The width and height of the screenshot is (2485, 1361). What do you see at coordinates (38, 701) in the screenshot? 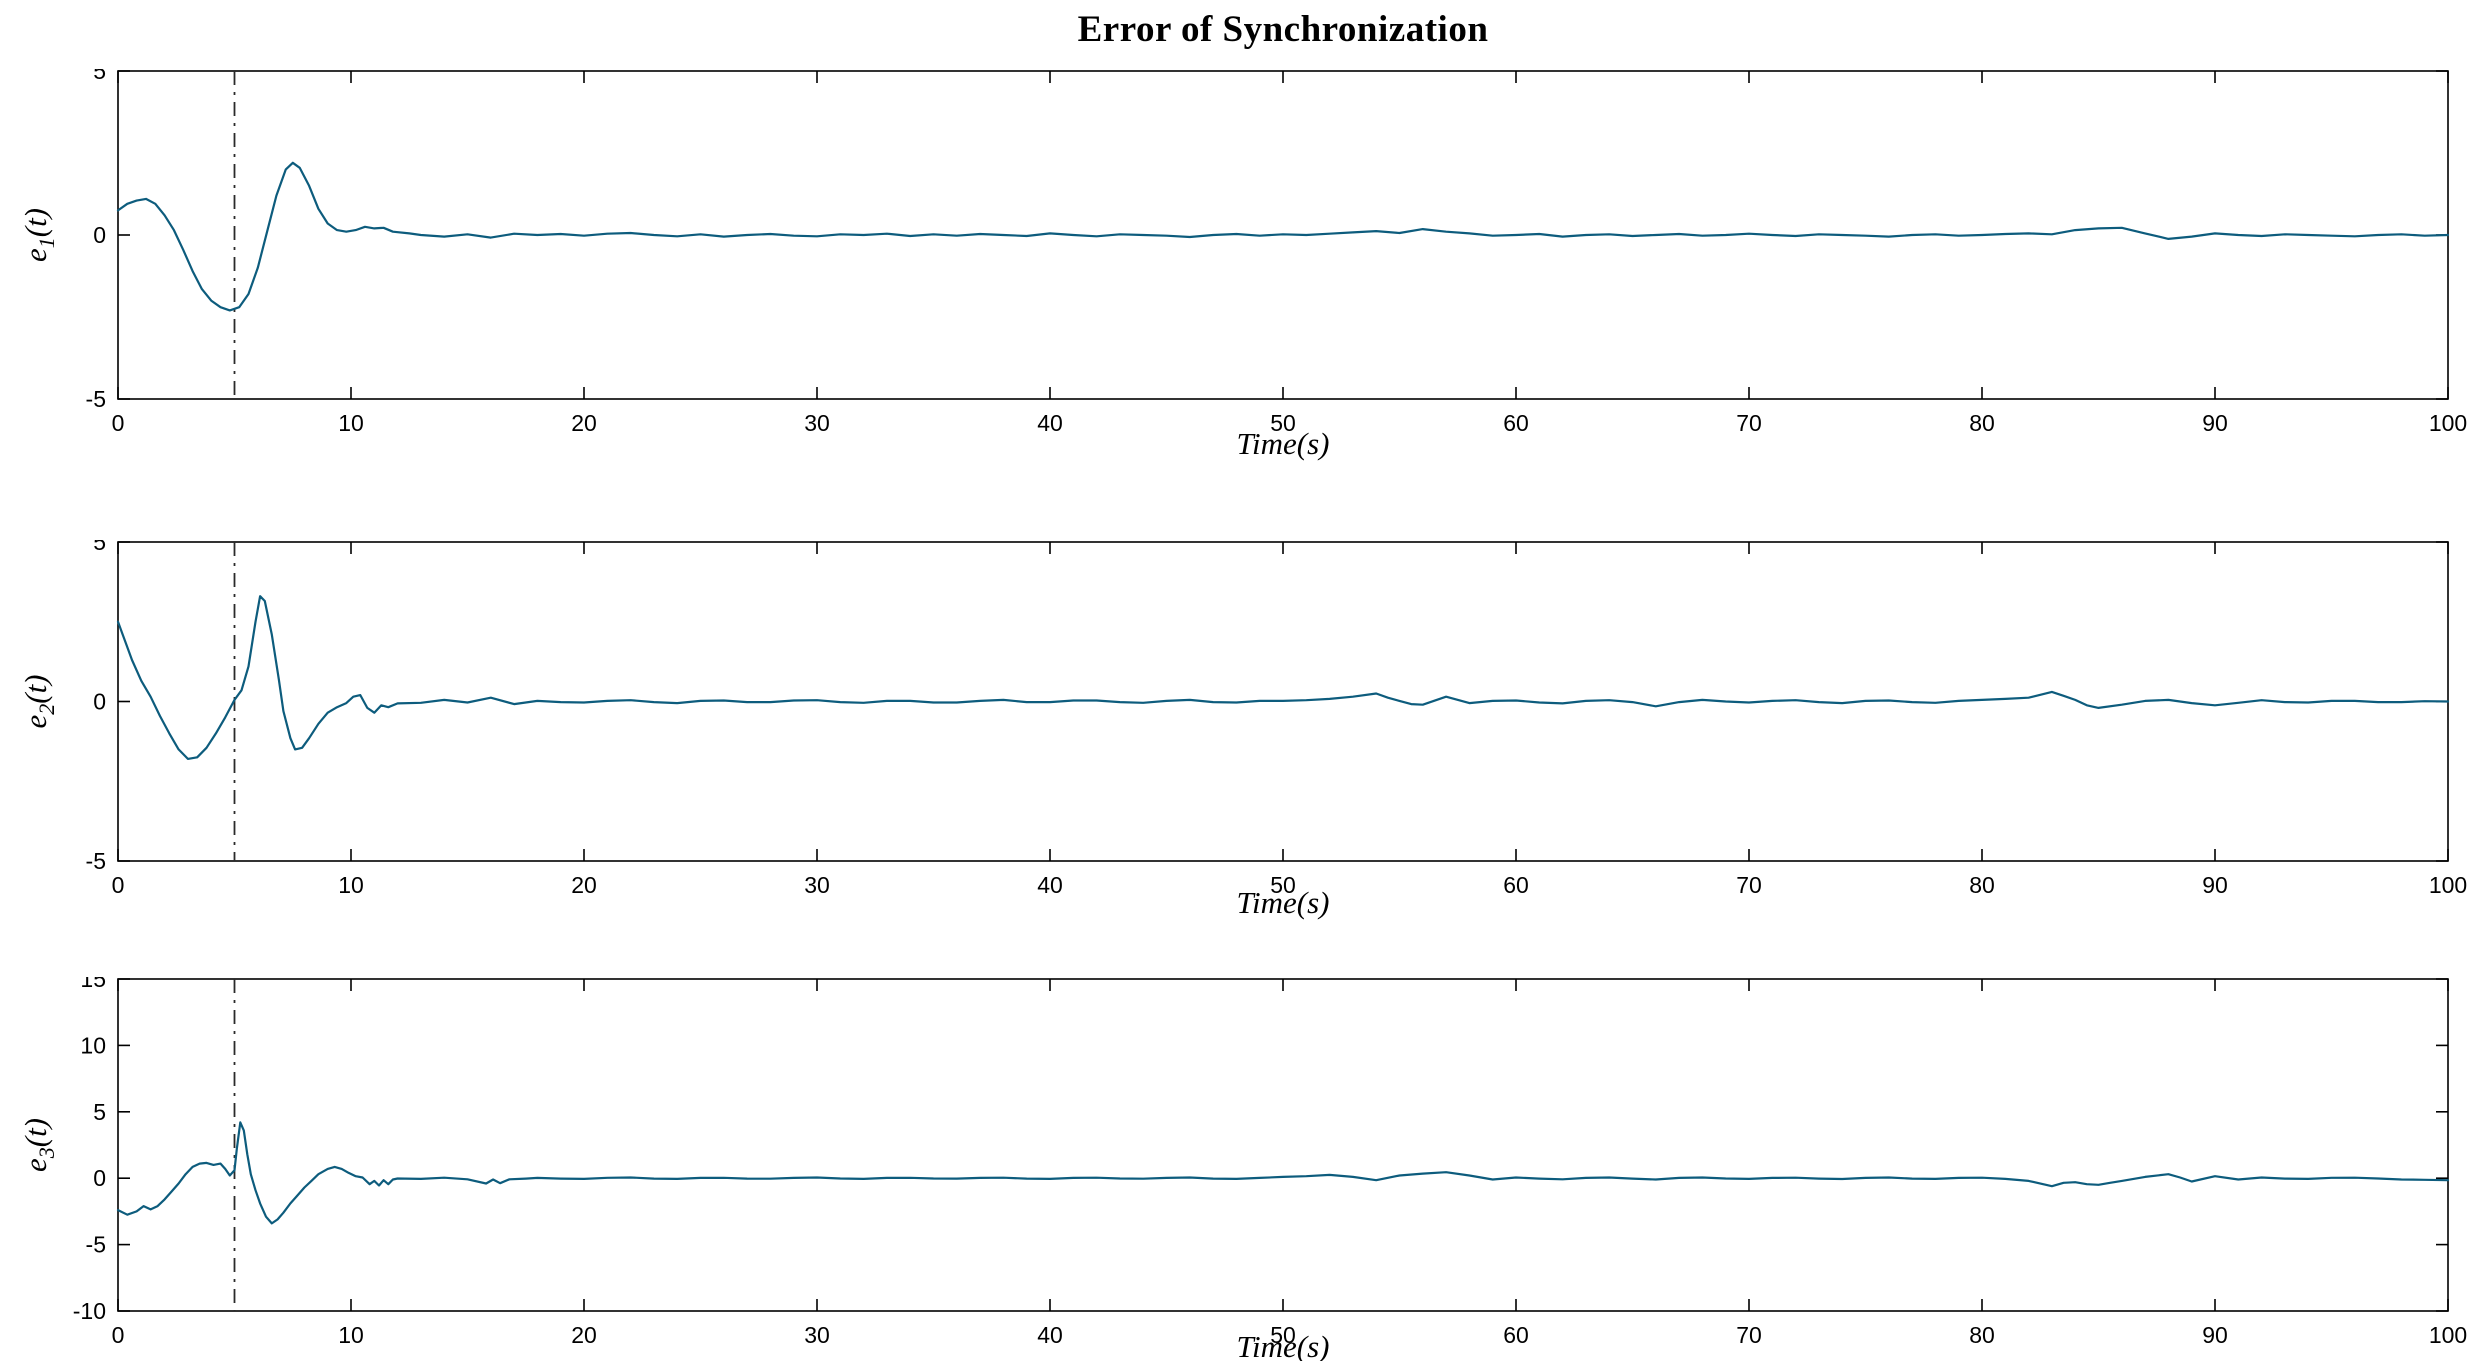
I see `y-axis-label: e2(t)` at bounding box center [38, 701].